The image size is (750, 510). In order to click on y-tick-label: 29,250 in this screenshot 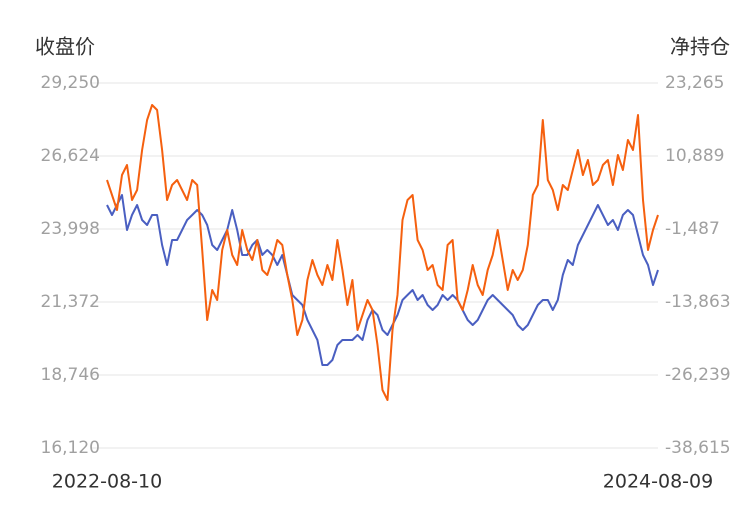, I will do `click(70, 83)`.